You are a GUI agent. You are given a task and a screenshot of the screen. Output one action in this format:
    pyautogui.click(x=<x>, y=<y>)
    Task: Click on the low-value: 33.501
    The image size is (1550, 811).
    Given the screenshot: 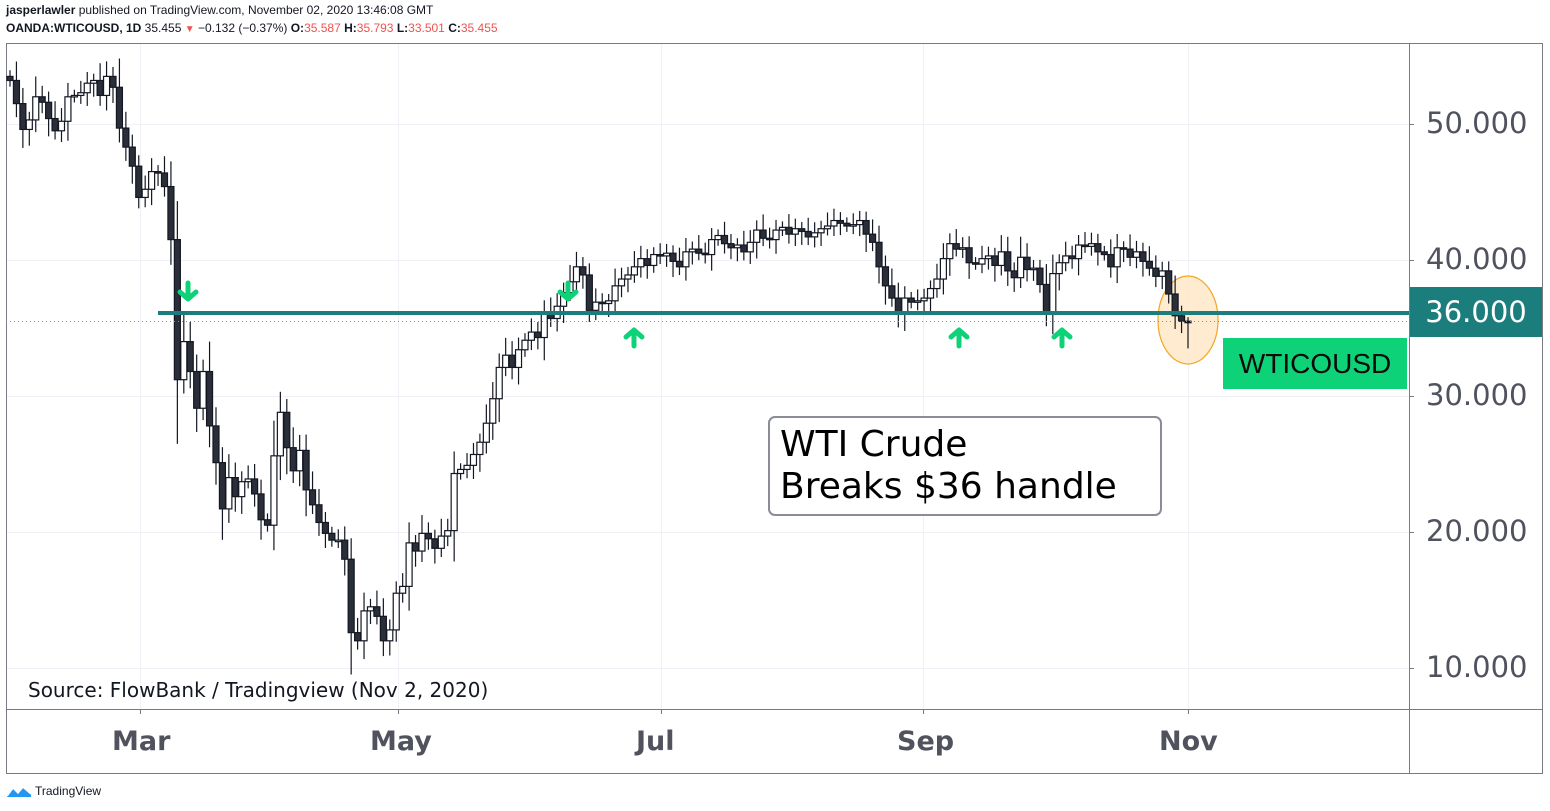 What is the action you would take?
    pyautogui.click(x=426, y=28)
    